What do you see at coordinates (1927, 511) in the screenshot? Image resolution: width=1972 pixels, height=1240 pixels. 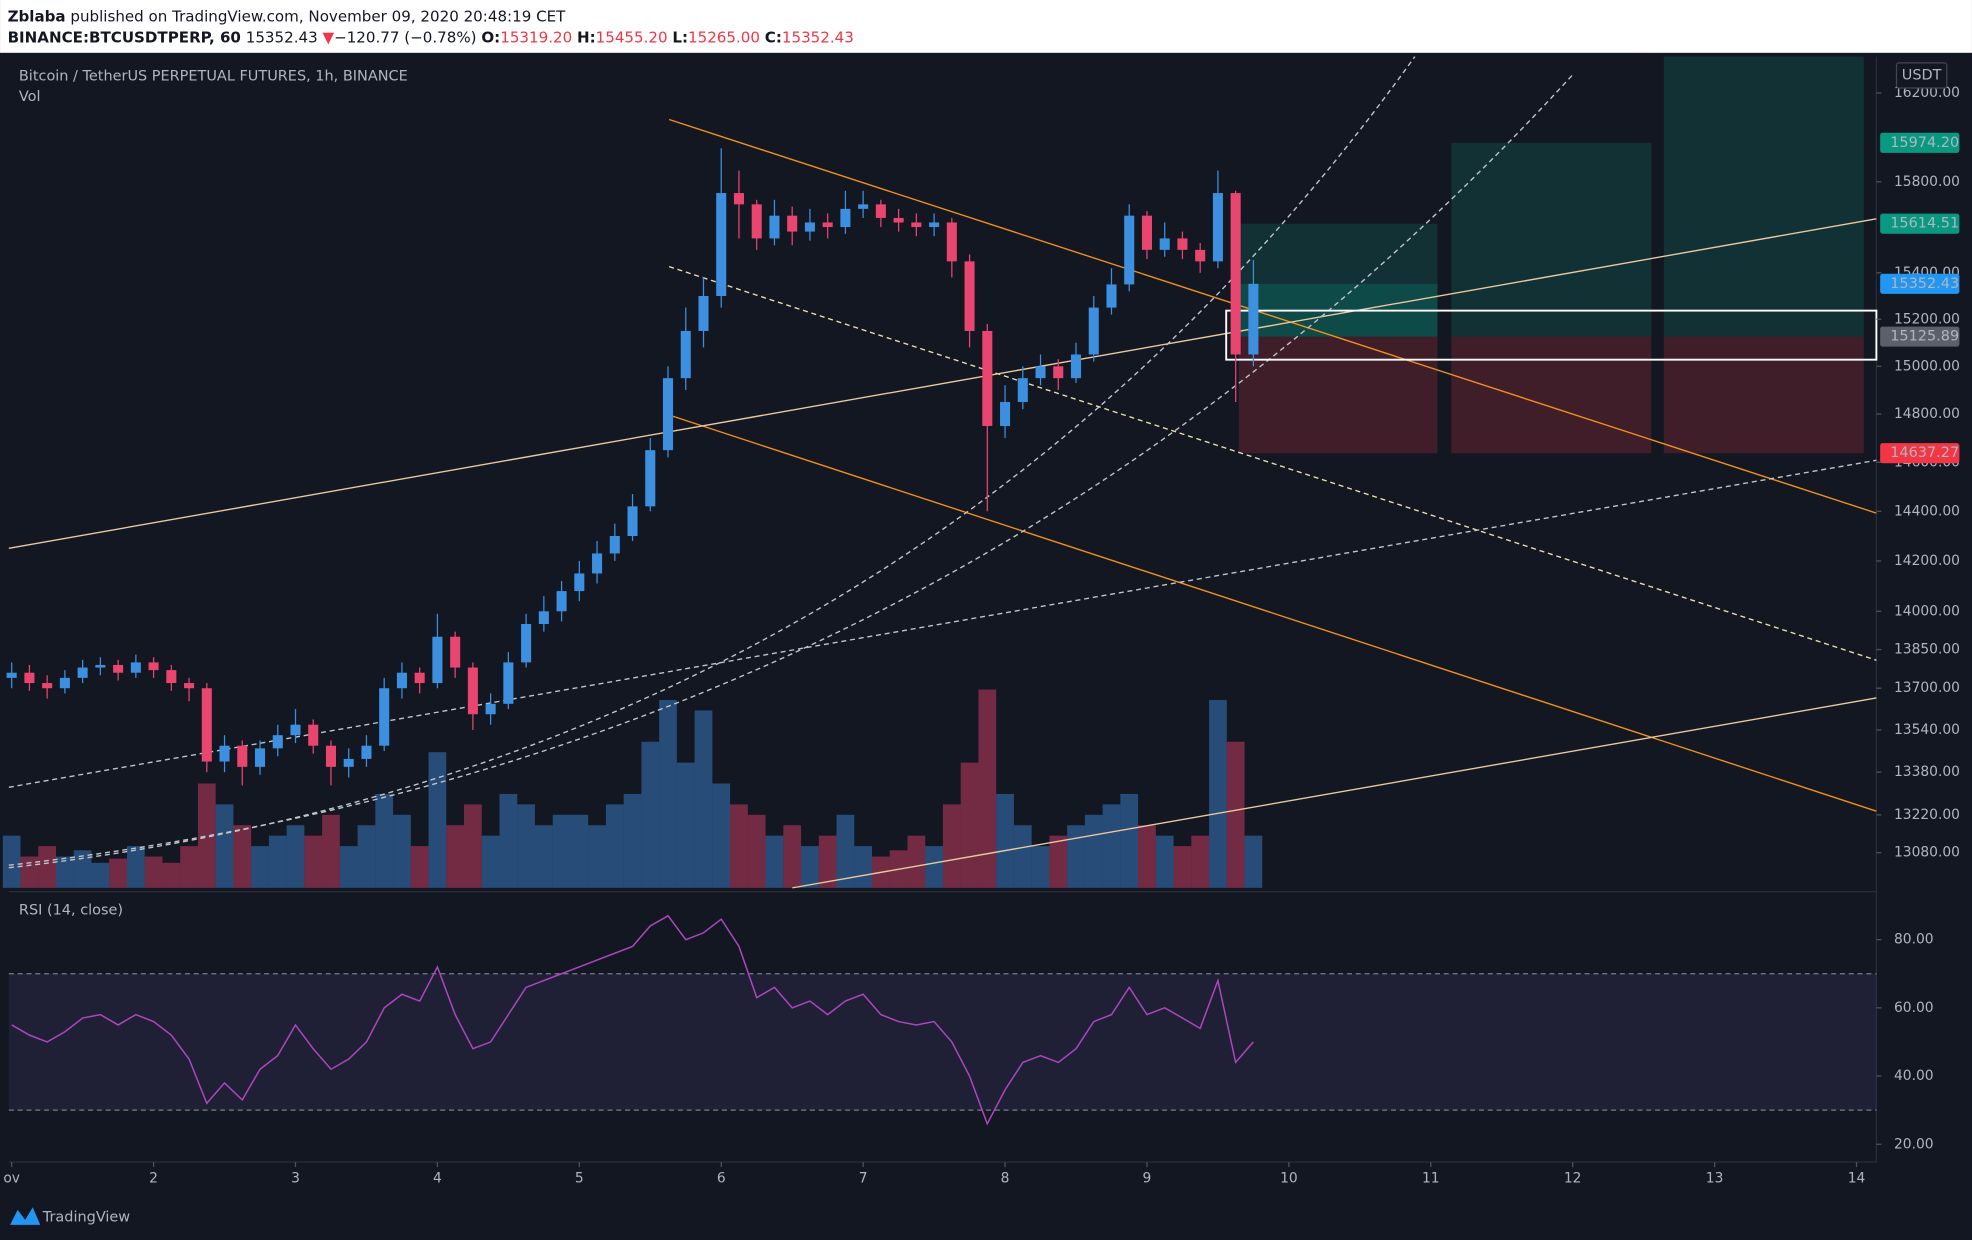 I see `y-tick-label: 14400.00` at bounding box center [1927, 511].